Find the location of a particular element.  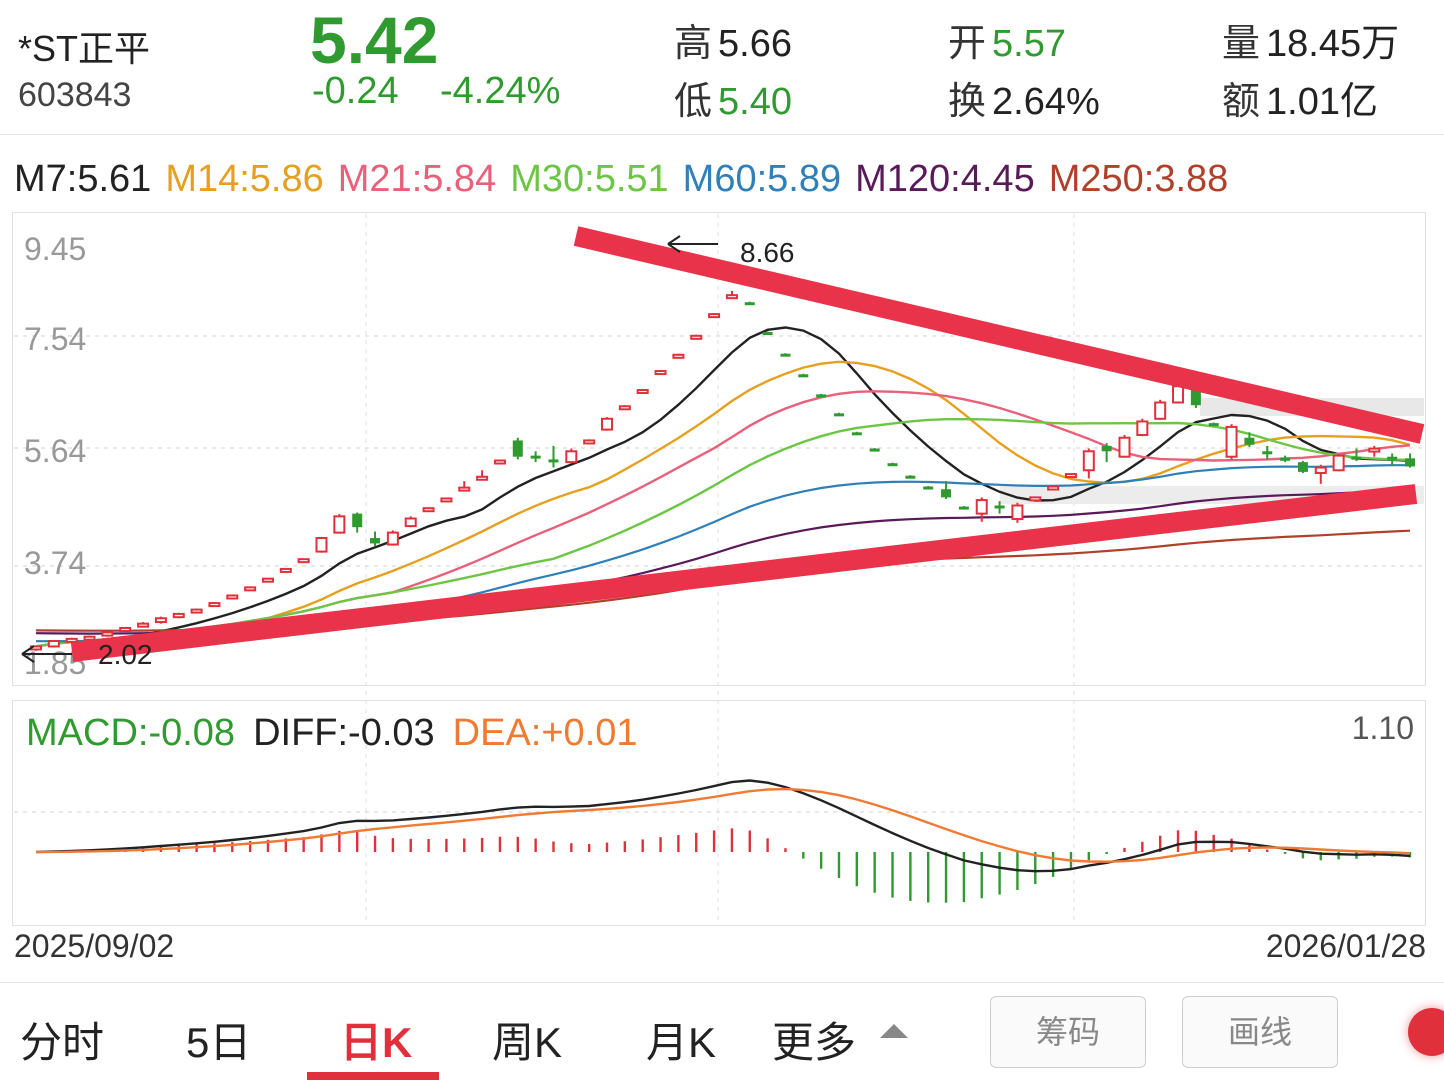

tab-weekly-k: 周K is located at coordinates (527, 1042).